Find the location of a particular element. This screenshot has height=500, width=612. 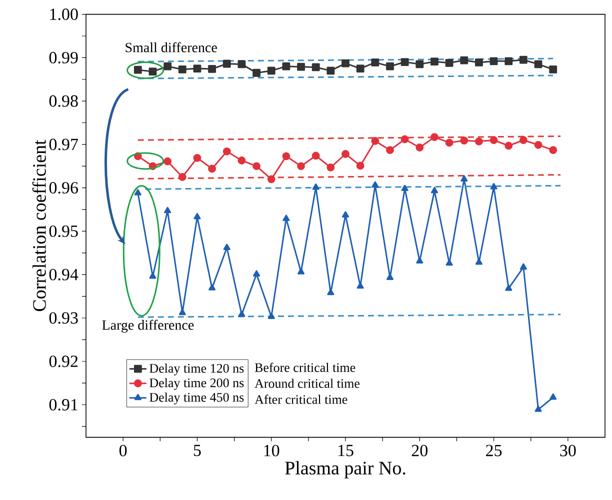

x-tick-label: 0 is located at coordinates (123, 450).